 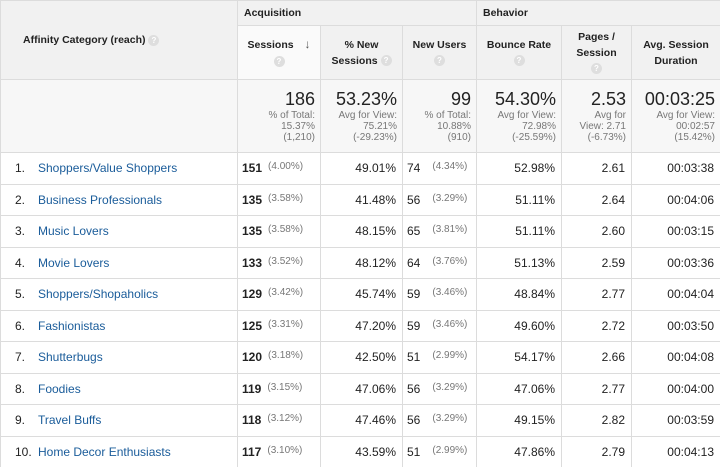 I want to click on pct-new-cell: 45.74%, so click(x=361, y=294).